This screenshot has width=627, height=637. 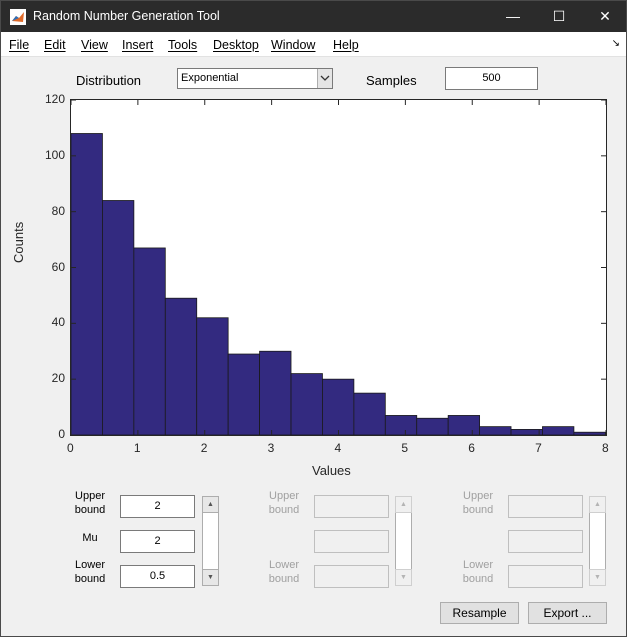 I want to click on slider-up-button-3: ▲, so click(x=597, y=504).